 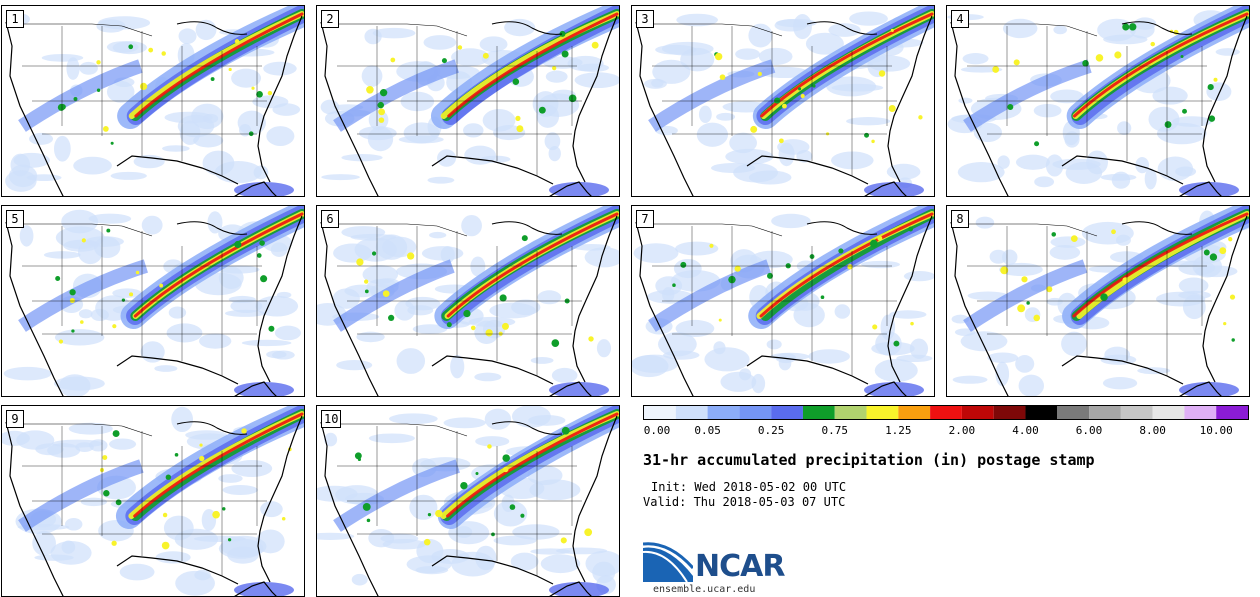 I want to click on colorbar-tick-label: 8.00, so click(x=1152, y=430).